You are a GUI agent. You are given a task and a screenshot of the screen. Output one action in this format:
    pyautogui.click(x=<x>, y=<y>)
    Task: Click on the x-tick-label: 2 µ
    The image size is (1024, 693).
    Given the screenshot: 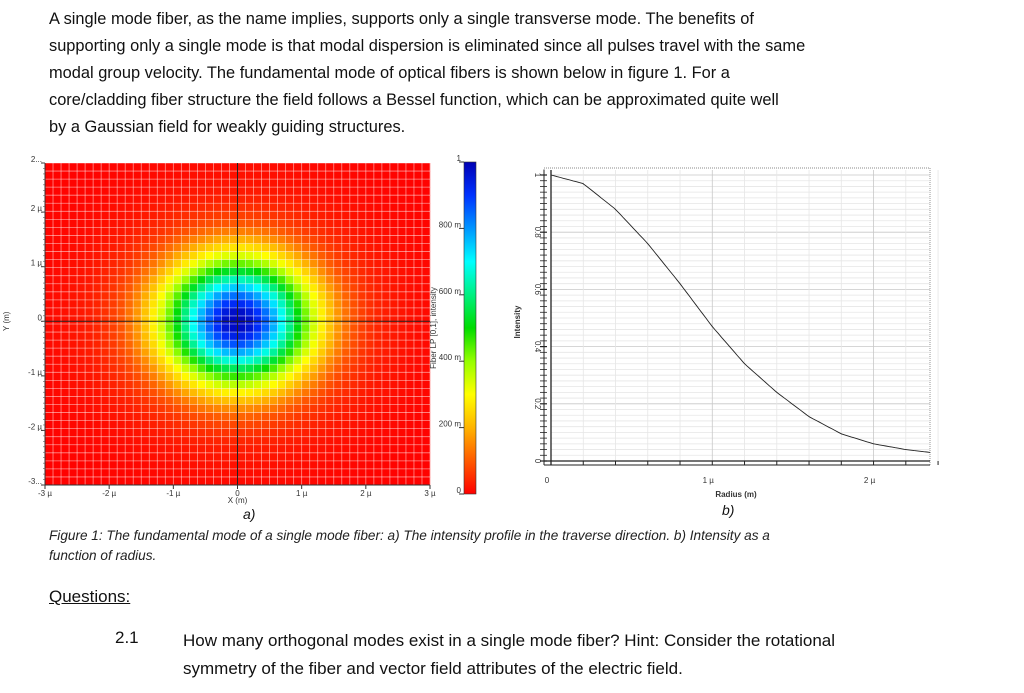 What is the action you would take?
    pyautogui.click(x=870, y=480)
    